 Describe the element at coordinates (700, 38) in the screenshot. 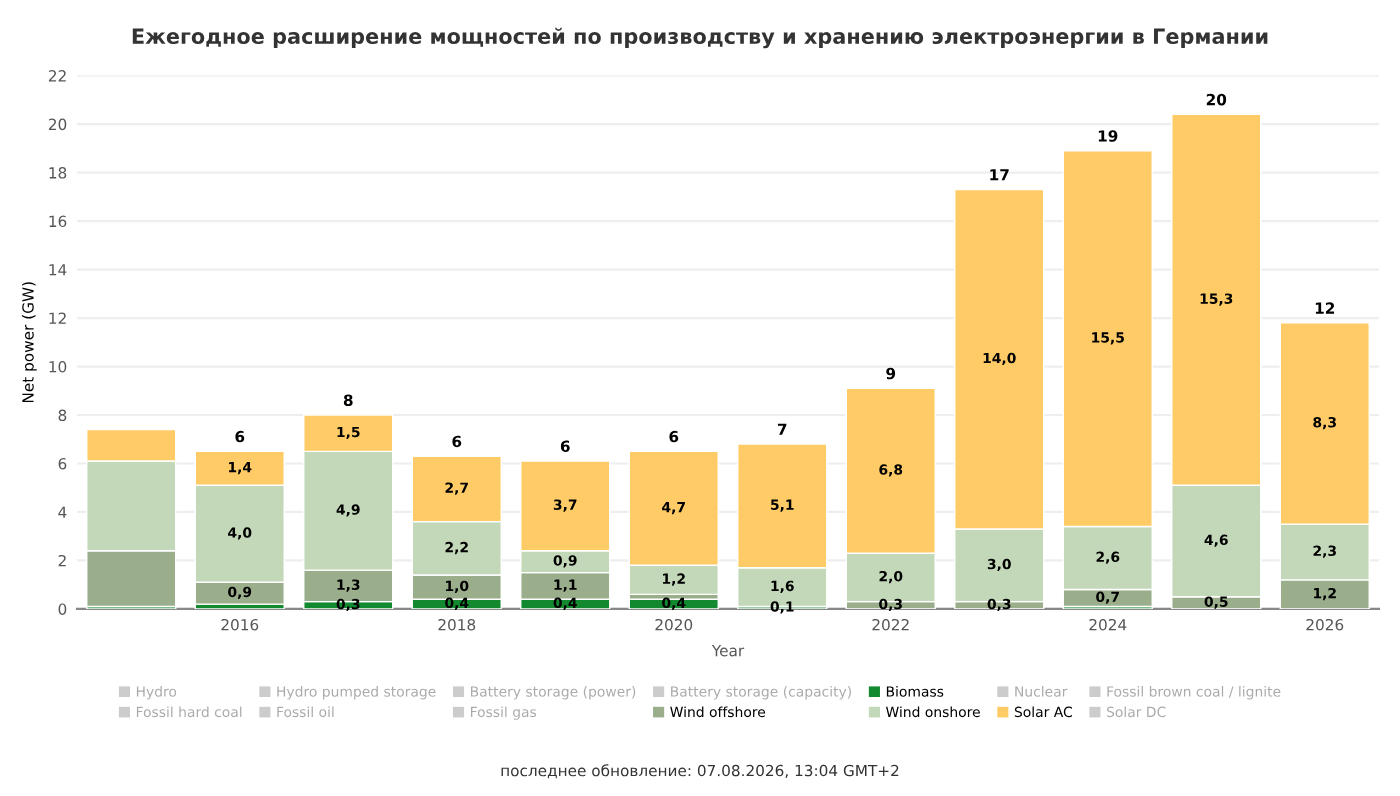

I see `chart-title: Ежегодное расширение мощностей по производству и хранению электроэнергии в Германии` at that location.